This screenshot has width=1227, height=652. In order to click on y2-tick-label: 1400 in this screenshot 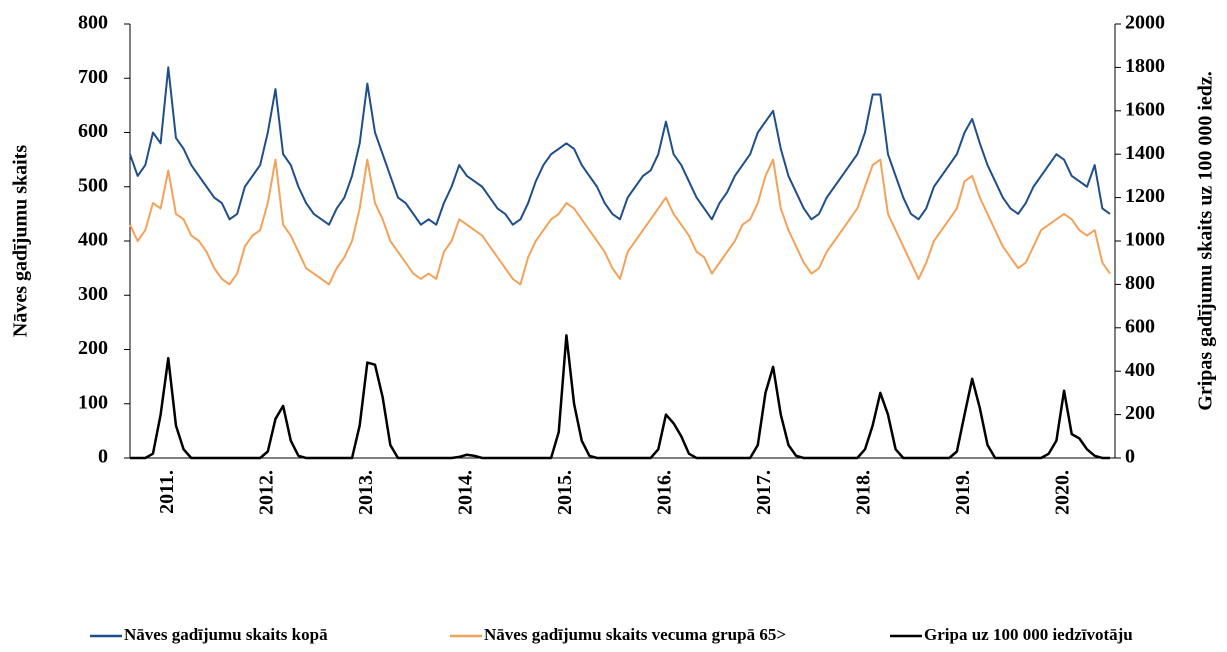, I will do `click(1145, 153)`.